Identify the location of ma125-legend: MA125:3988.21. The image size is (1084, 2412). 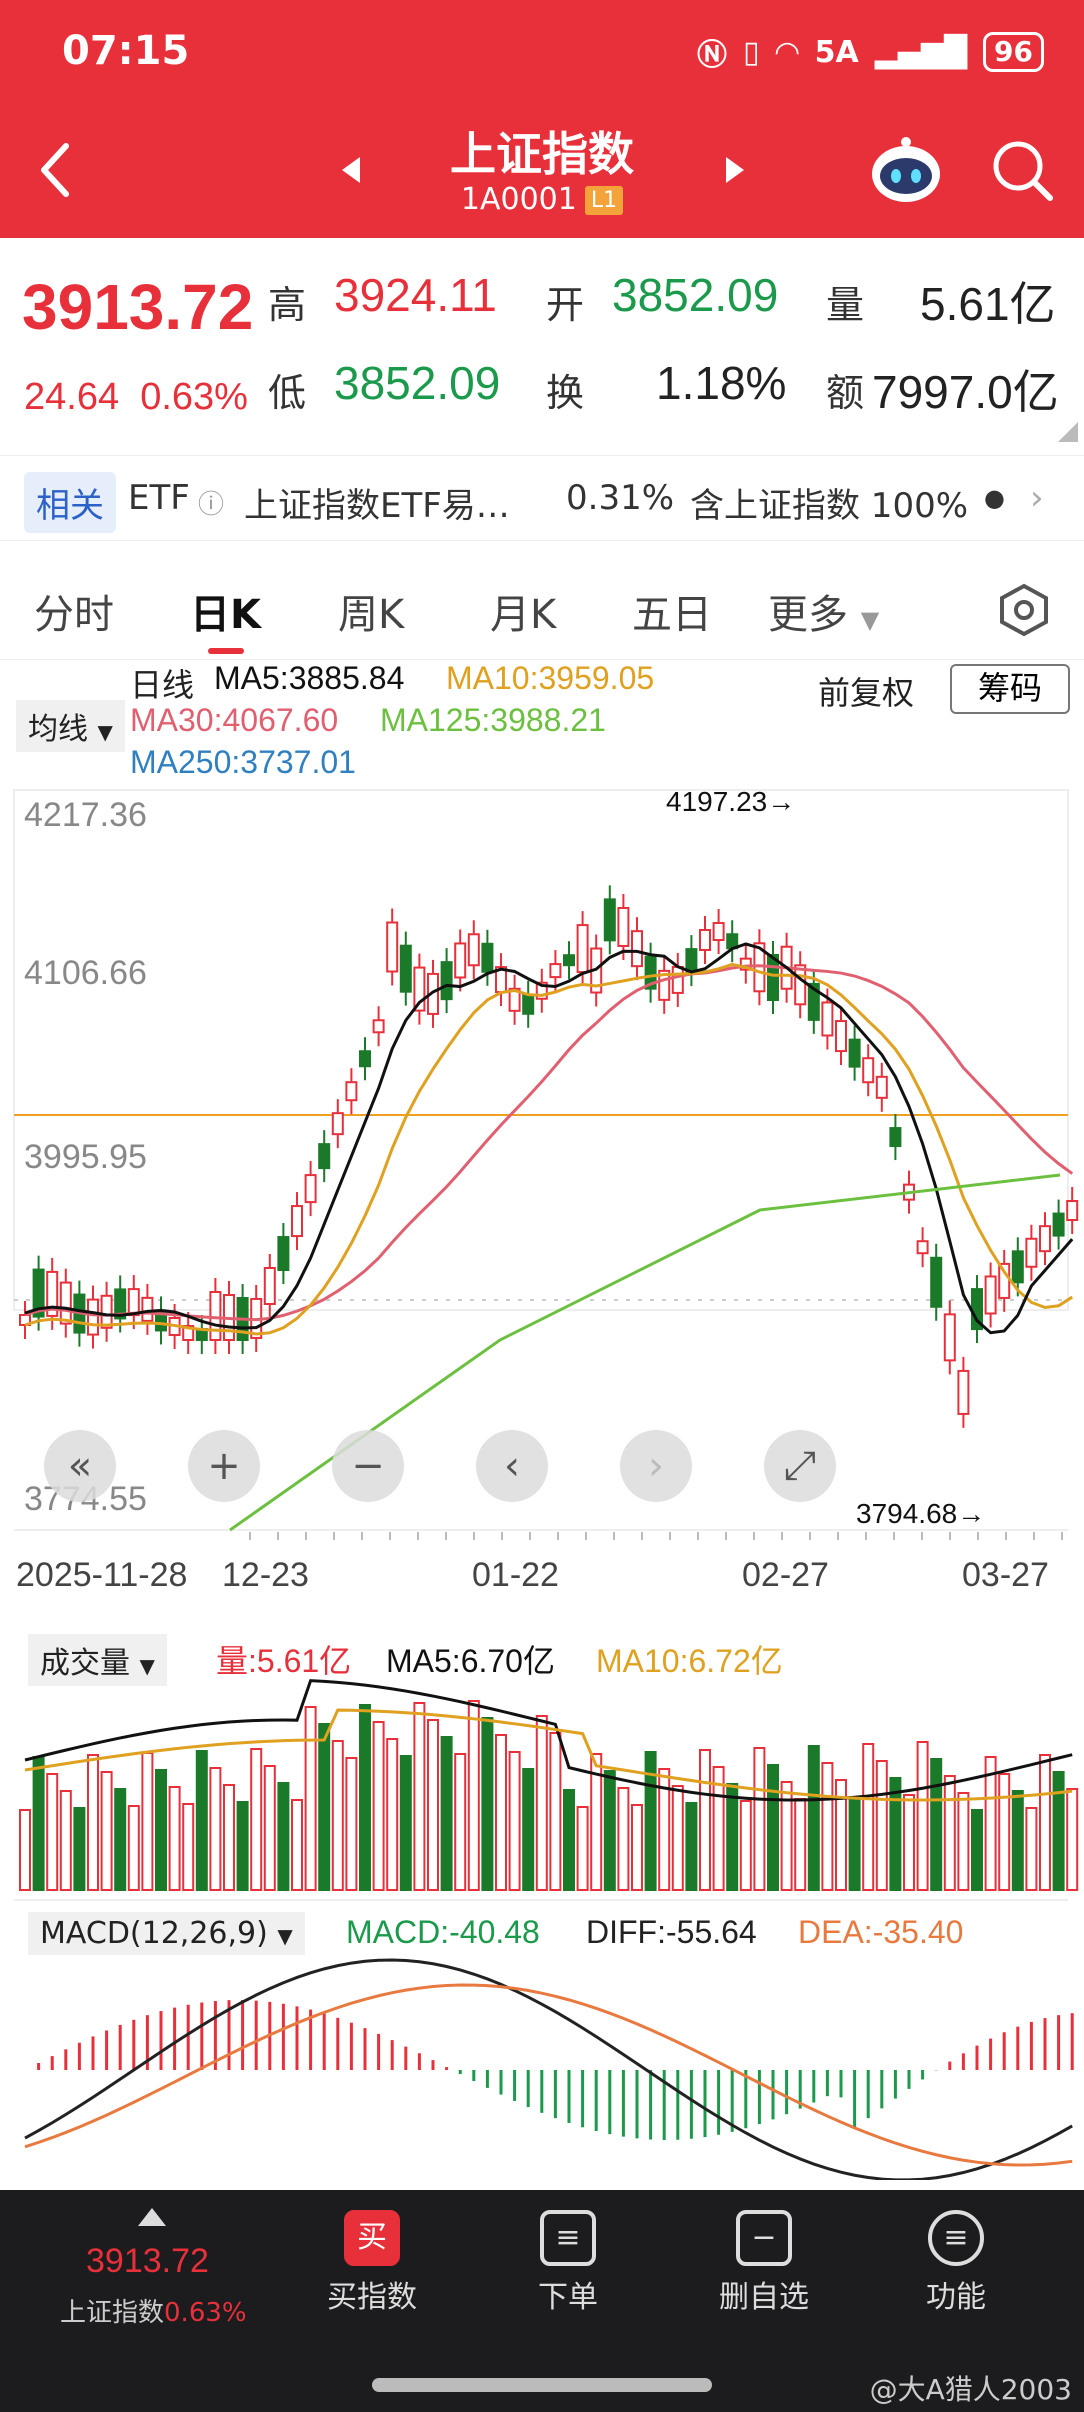
(493, 720).